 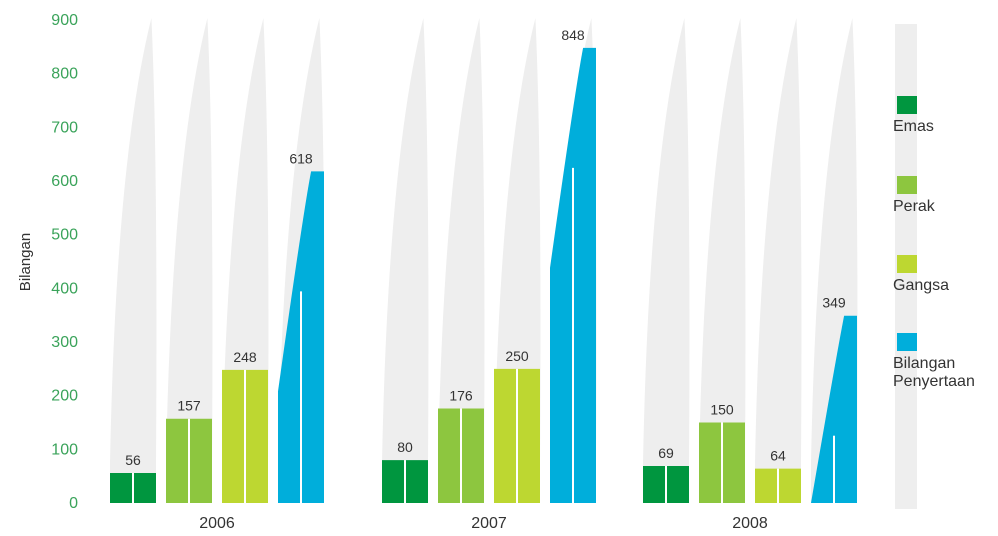 What do you see at coordinates (189, 406) in the screenshot?
I see `value-label: 157` at bounding box center [189, 406].